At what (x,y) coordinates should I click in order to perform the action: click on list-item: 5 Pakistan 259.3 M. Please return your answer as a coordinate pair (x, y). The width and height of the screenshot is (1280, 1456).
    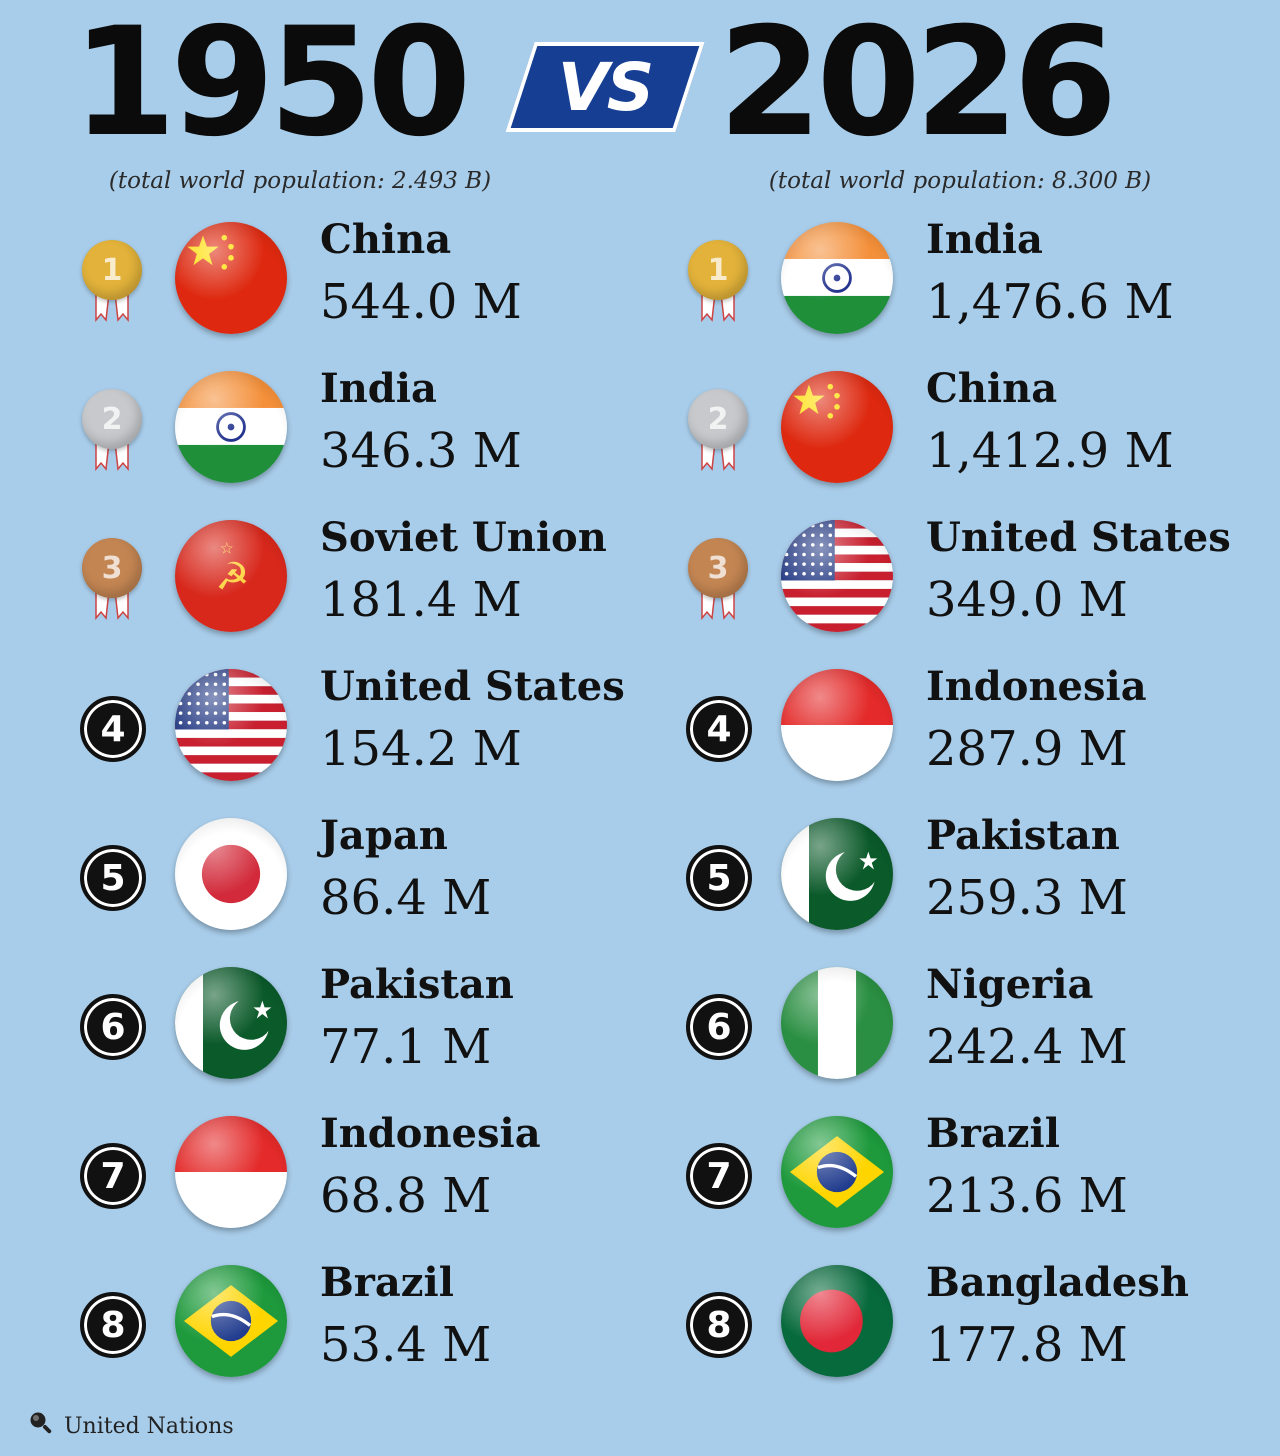
    Looking at the image, I should click on (966, 880).